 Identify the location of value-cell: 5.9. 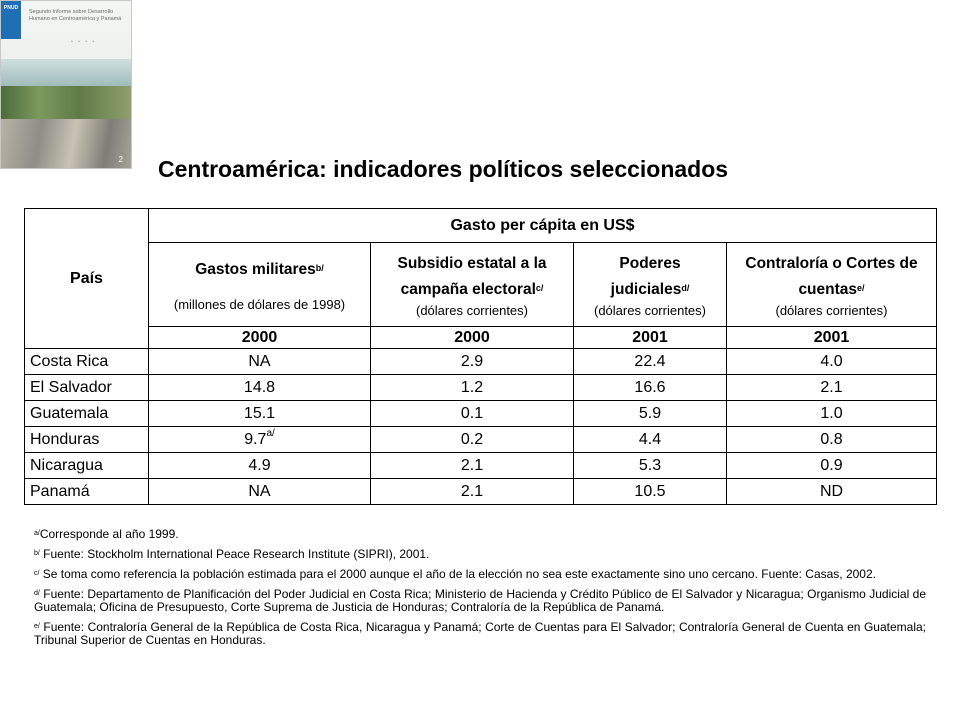
(650, 413).